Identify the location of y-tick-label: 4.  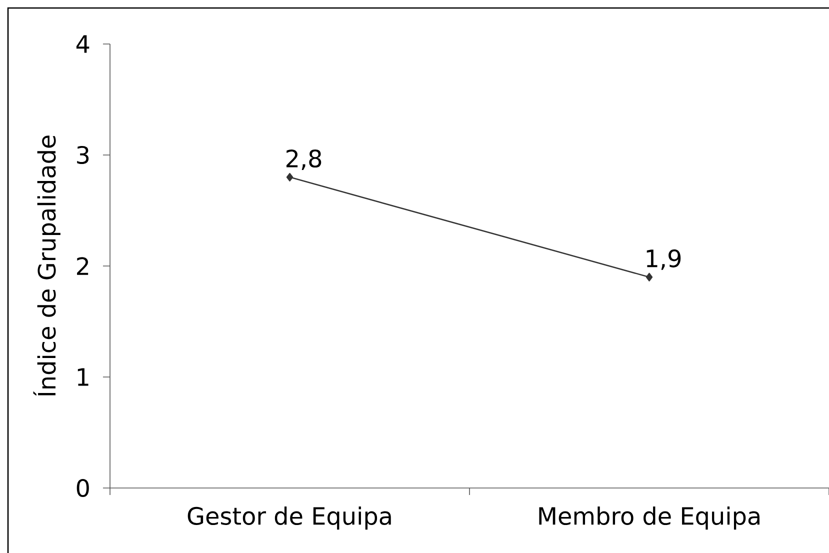
(83, 44).